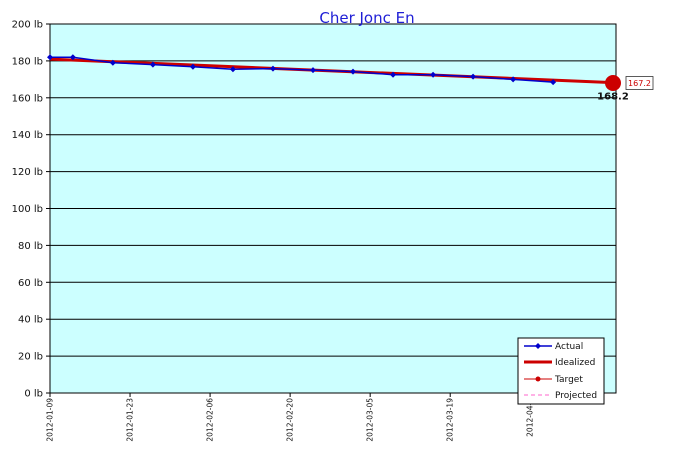 This screenshot has height=466, width=682. Describe the element at coordinates (569, 347) in the screenshot. I see `legend-label-actual: Actual` at that location.